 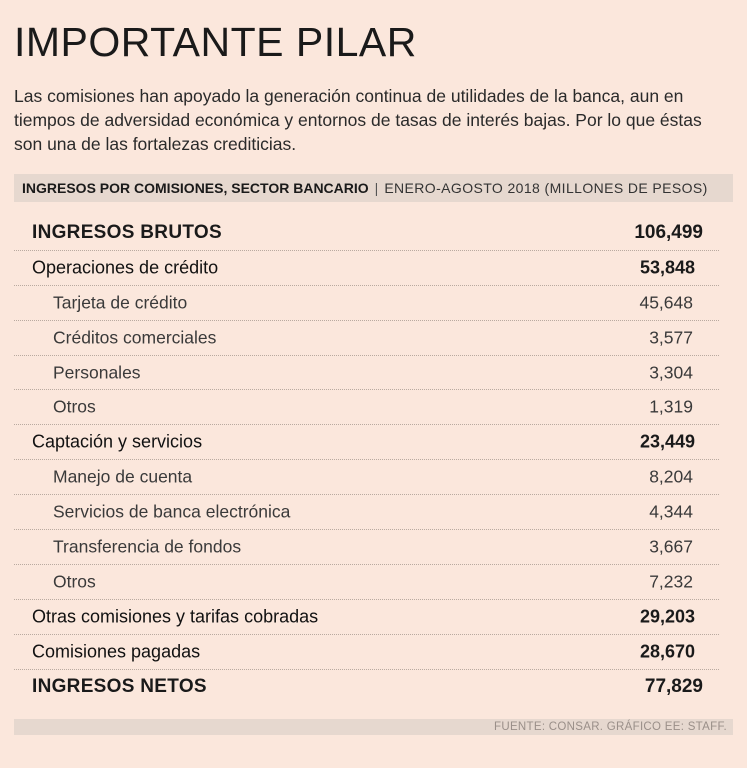 I want to click on table-row-tarjeta-credito: Tarjeta de crédito 45,648, so click(x=366, y=303).